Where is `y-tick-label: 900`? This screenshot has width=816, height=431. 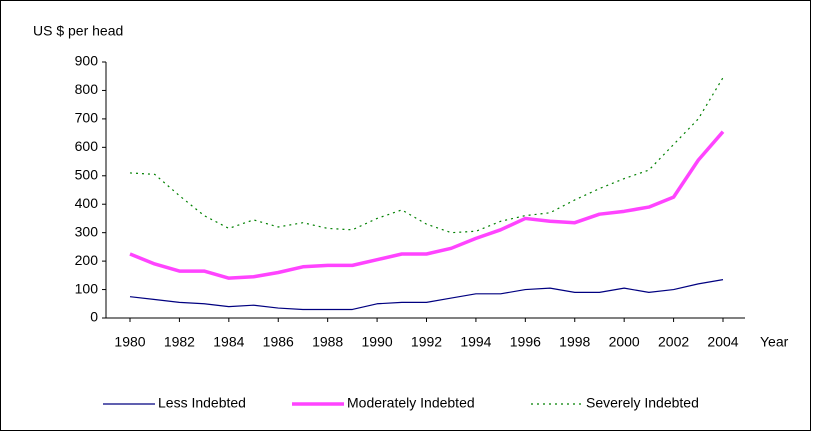
y-tick-label: 900 is located at coordinates (87, 61).